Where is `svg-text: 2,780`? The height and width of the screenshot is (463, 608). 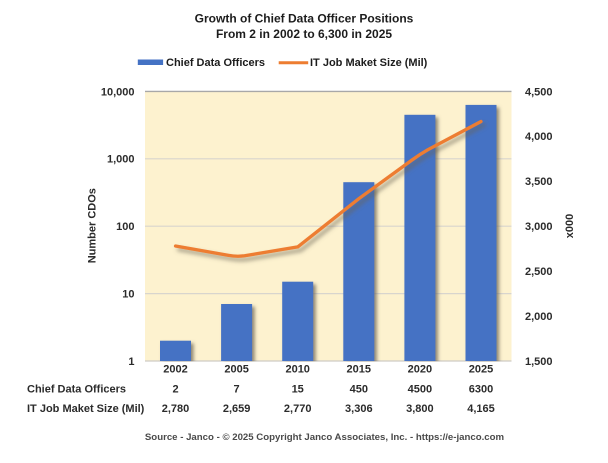 svg-text: 2,780 is located at coordinates (176, 409).